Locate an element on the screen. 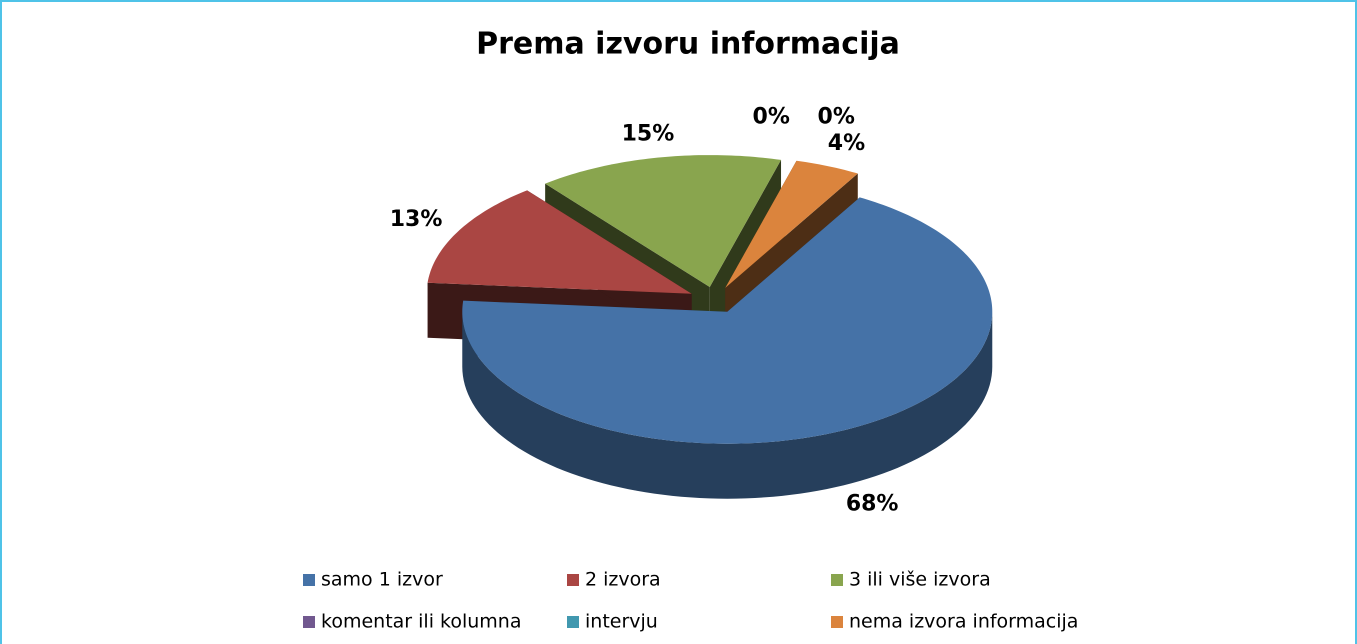 The width and height of the screenshot is (1357, 644). legend-label: intervju is located at coordinates (621, 622).